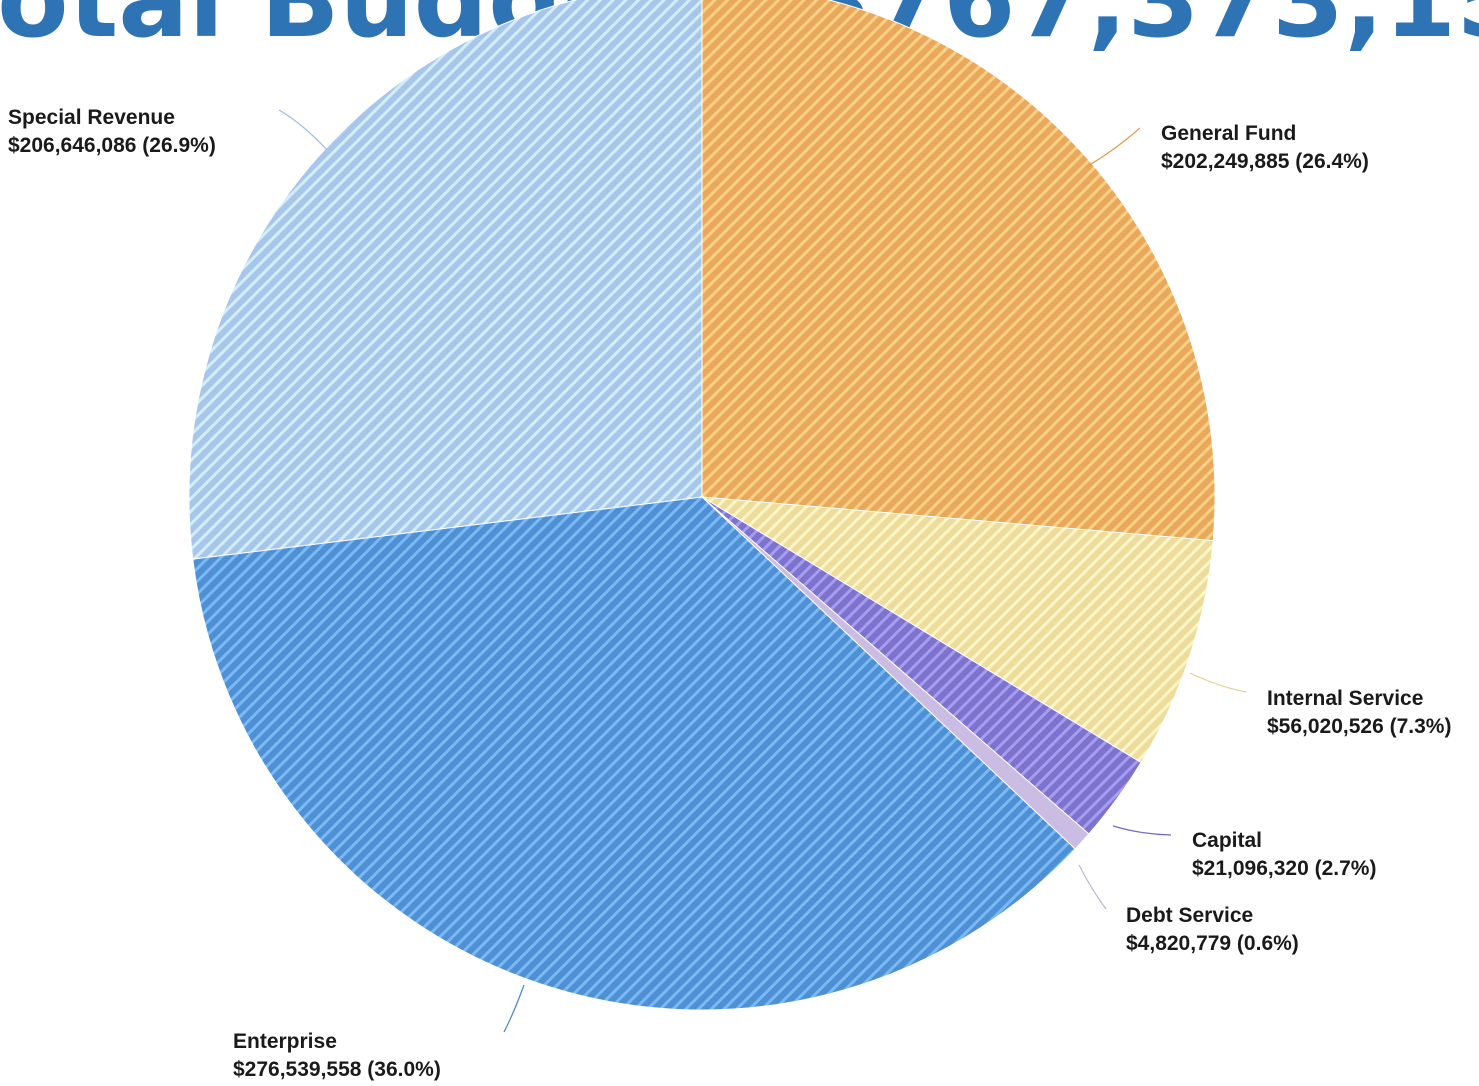 The image size is (1479, 1086). I want to click on slice-label-name: Debt Service, so click(1189, 915).